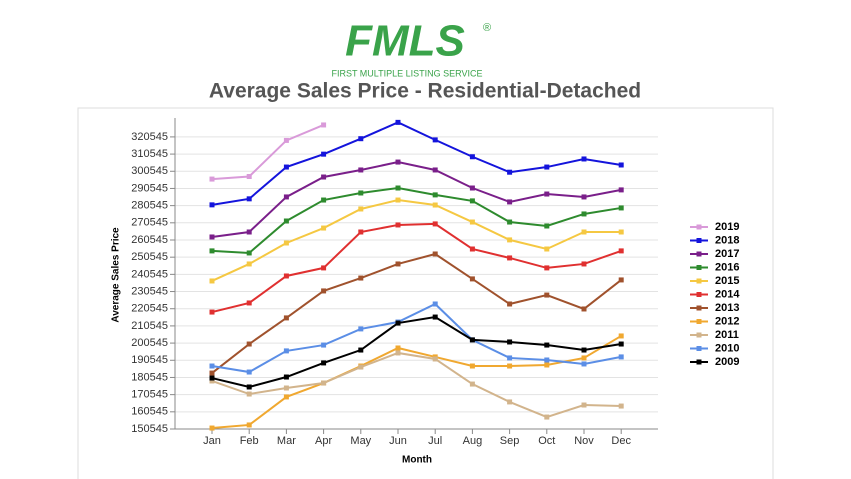 Image resolution: width=851 pixels, height=479 pixels. Describe the element at coordinates (286, 441) in the screenshot. I see `x-tick-label: Mar` at that location.